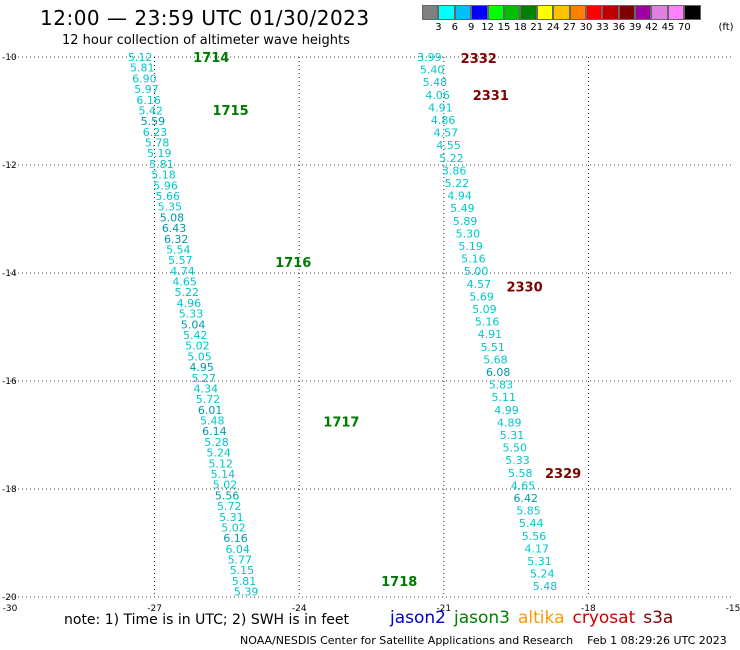 The width and height of the screenshot is (740, 650). What do you see at coordinates (684, 27) in the screenshot?
I see `color-scale-label: 70` at bounding box center [684, 27].